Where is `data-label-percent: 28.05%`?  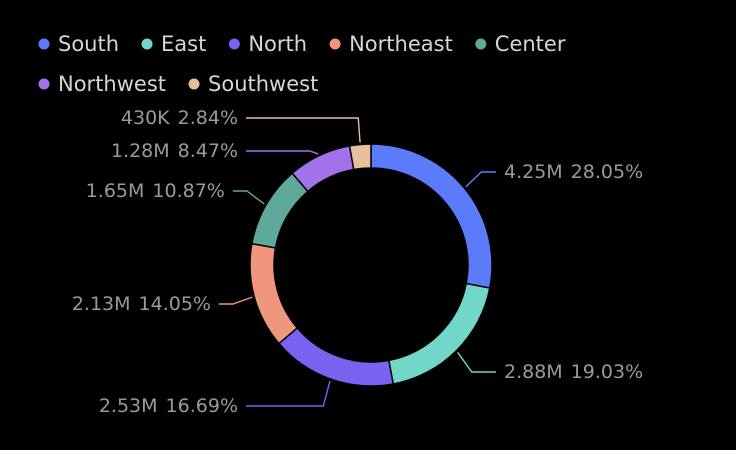 data-label-percent: 28.05% is located at coordinates (607, 172).